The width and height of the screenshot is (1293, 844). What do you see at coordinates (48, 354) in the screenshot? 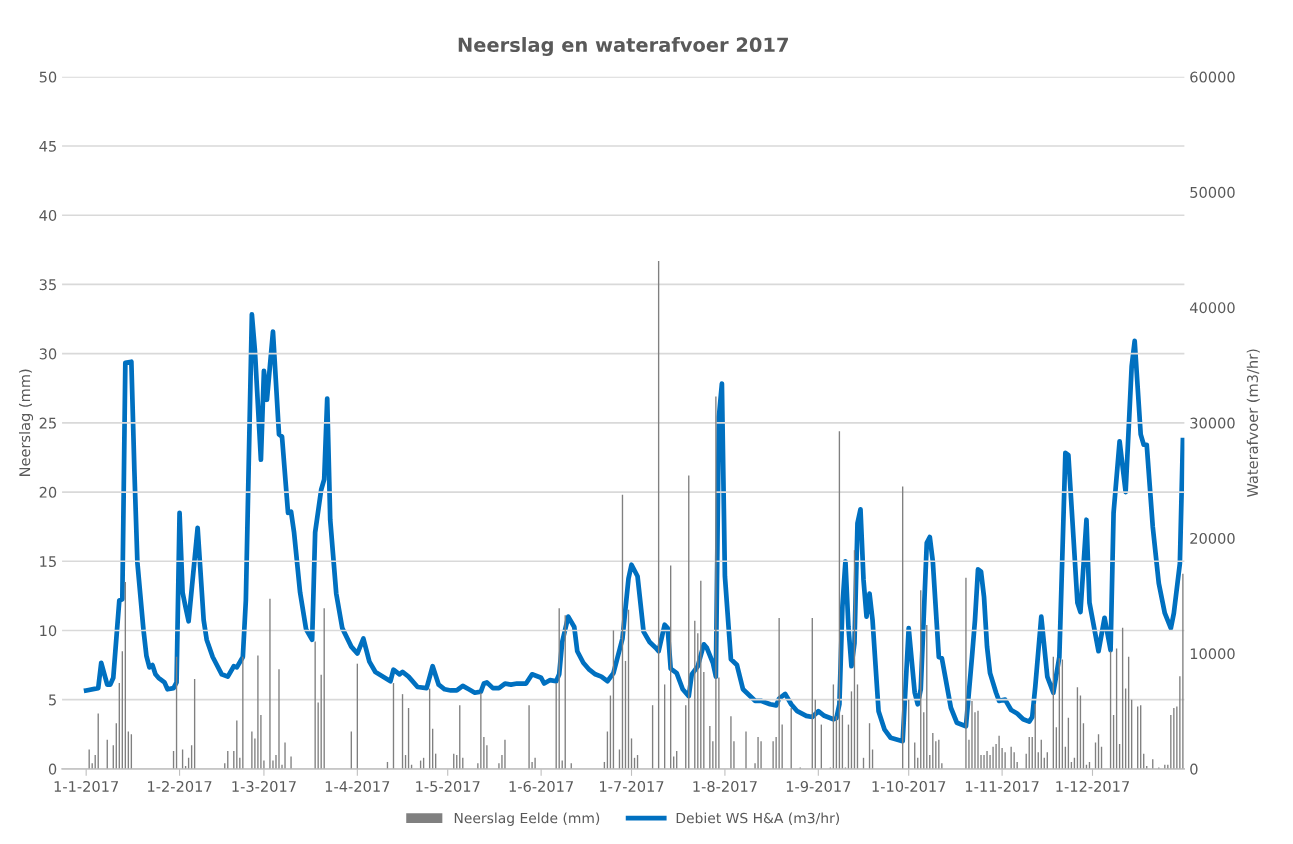
I see `y-tick-label: 30` at bounding box center [48, 354].